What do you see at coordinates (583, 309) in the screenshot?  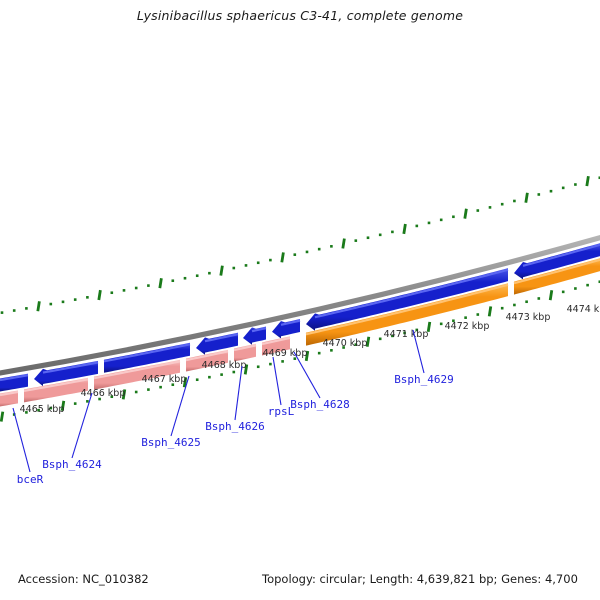 I see `ruler-tick-label: 4474 kbp` at bounding box center [583, 309].